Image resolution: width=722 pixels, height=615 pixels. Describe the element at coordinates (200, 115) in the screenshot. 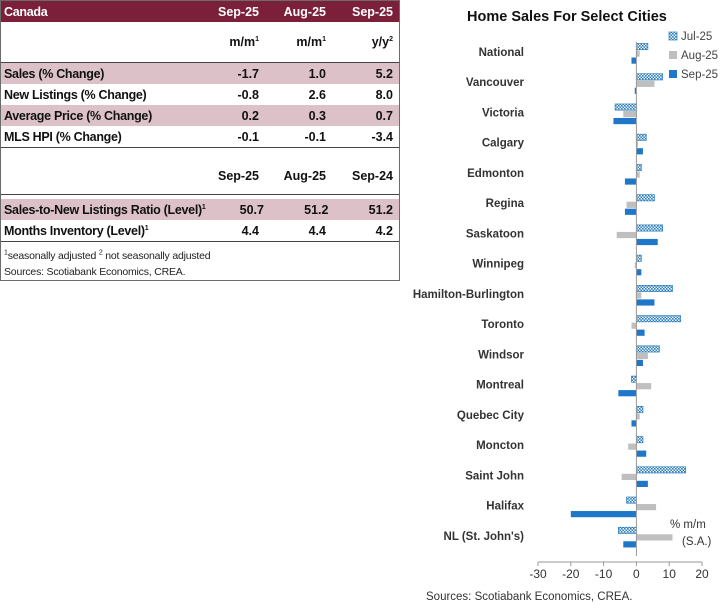

I see `table-row: Average Price (% Change) 0.2 0.3 0.7` at that location.